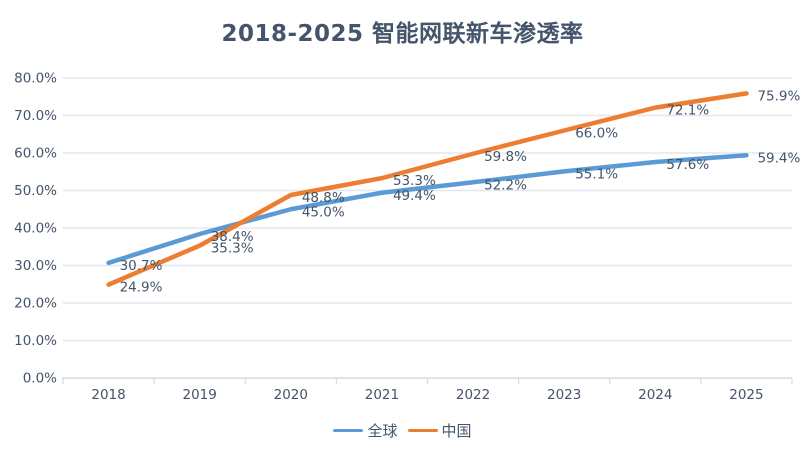 This screenshot has width=805, height=451. Describe the element at coordinates (505, 157) in the screenshot. I see `data-label-1-4: 59.8%` at that location.